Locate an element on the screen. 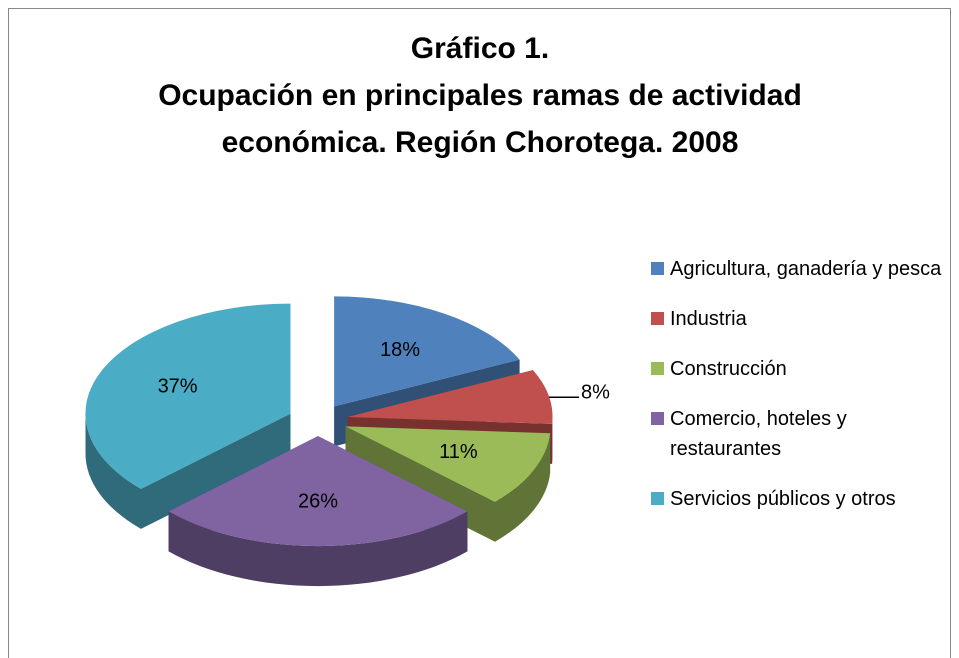 The height and width of the screenshot is (658, 959). legend-item: Agricultura, ganadería y pesca is located at coordinates (800, 269).